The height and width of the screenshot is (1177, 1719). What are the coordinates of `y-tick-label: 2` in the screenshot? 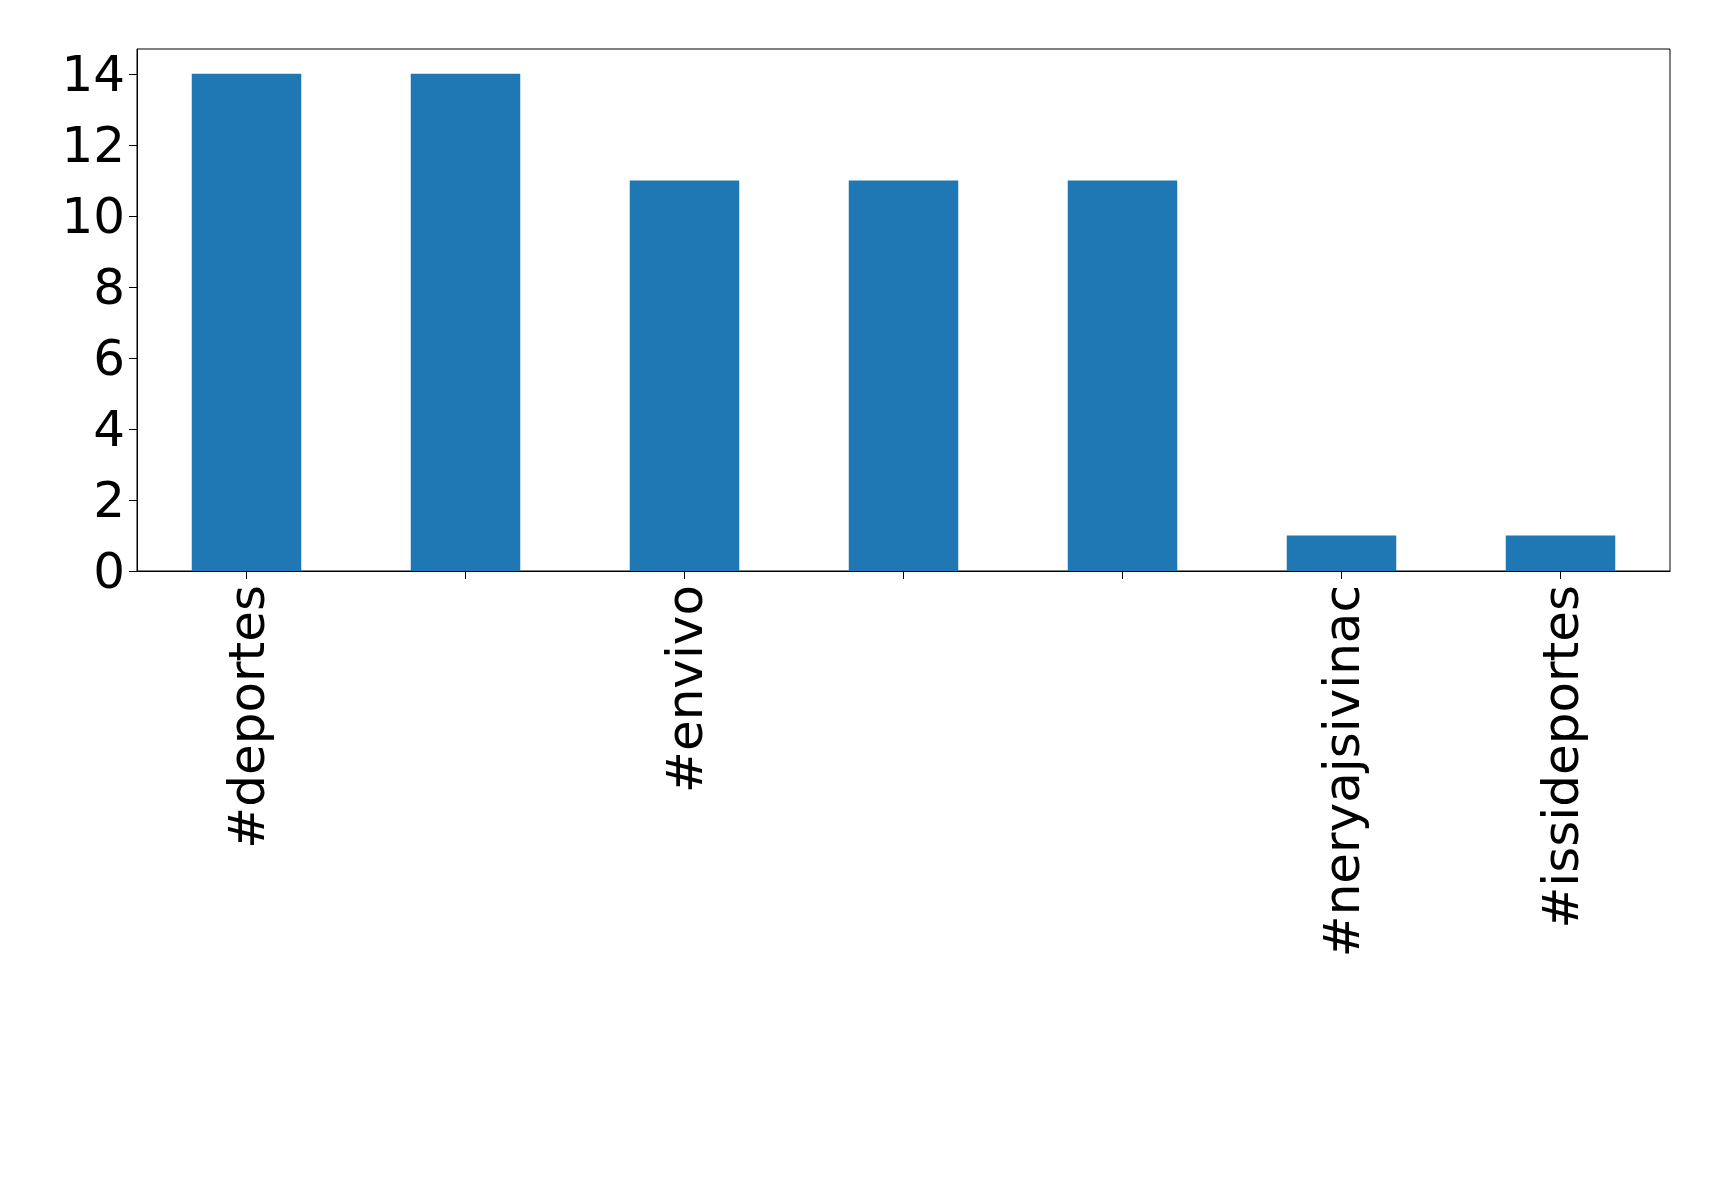 It's located at (109, 499).